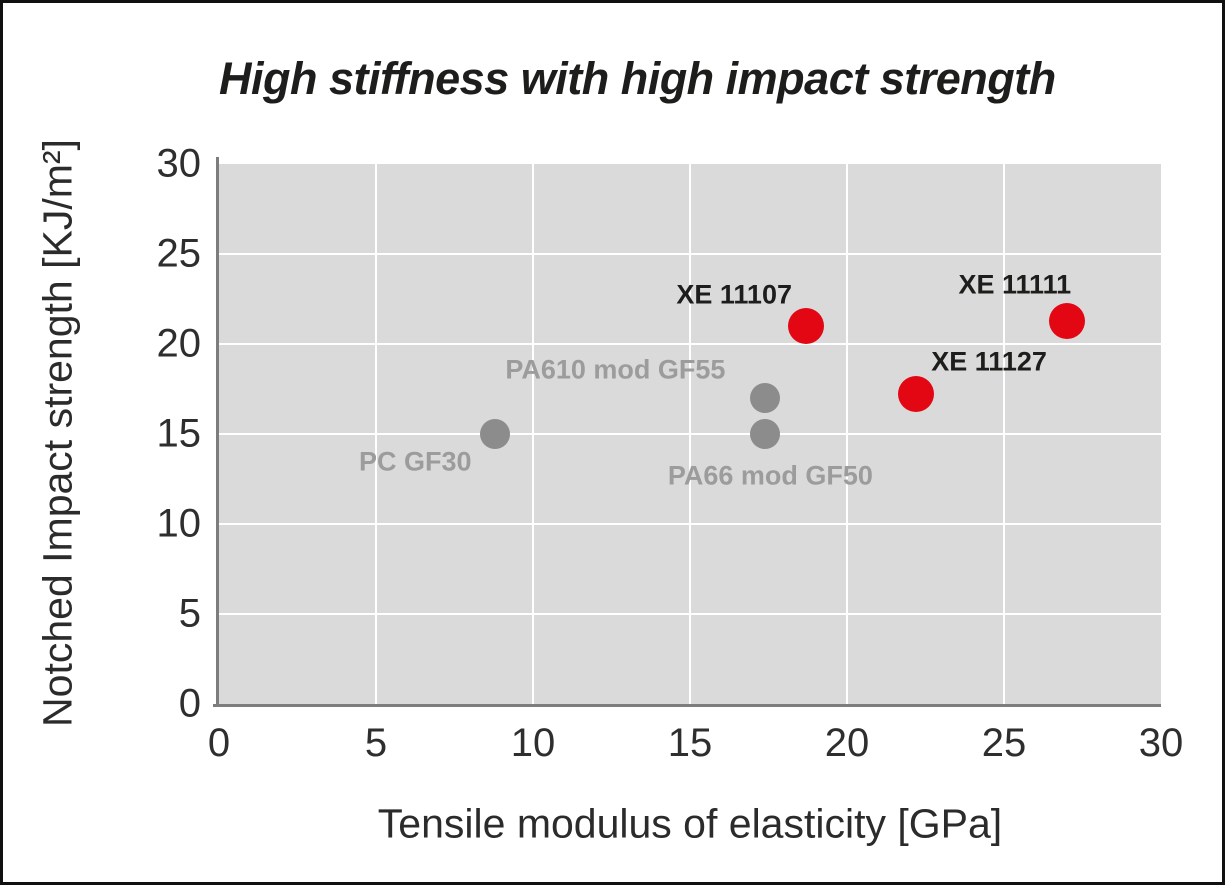 The image size is (1225, 885). Describe the element at coordinates (989, 361) in the screenshot. I see `data-point-label: XE 11127` at that location.